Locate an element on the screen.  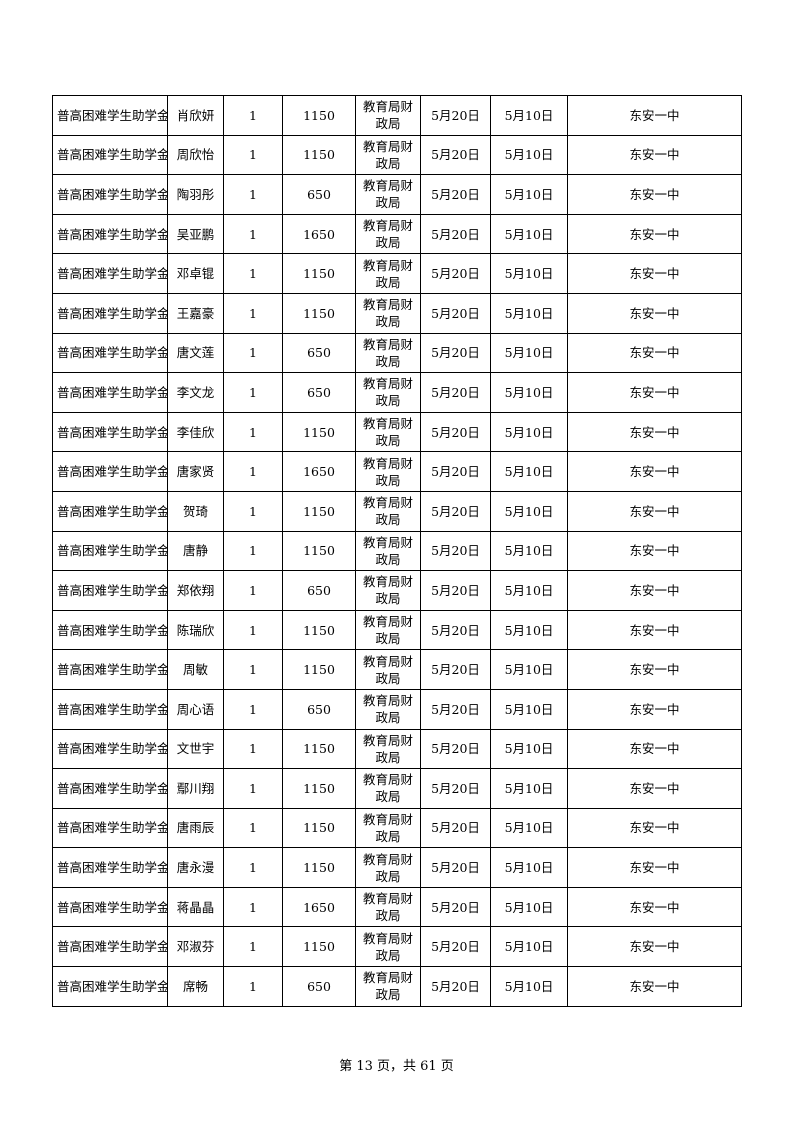
cell-name: 王嘉豪 is located at coordinates (195, 313).